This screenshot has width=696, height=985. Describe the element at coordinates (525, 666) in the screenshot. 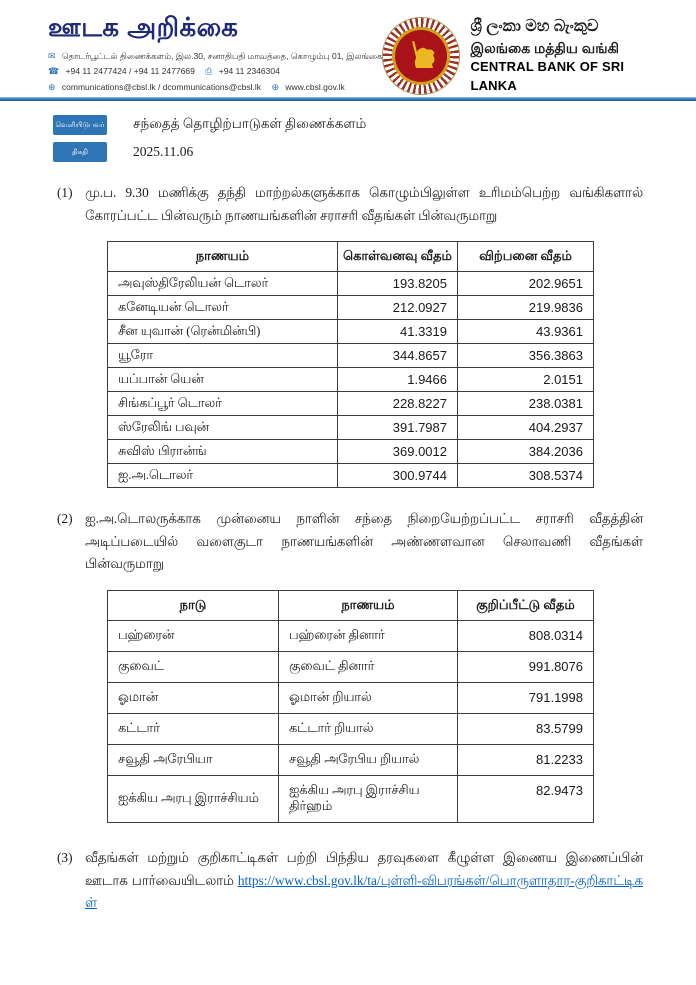

I see `table-cell: 991.8076` at that location.